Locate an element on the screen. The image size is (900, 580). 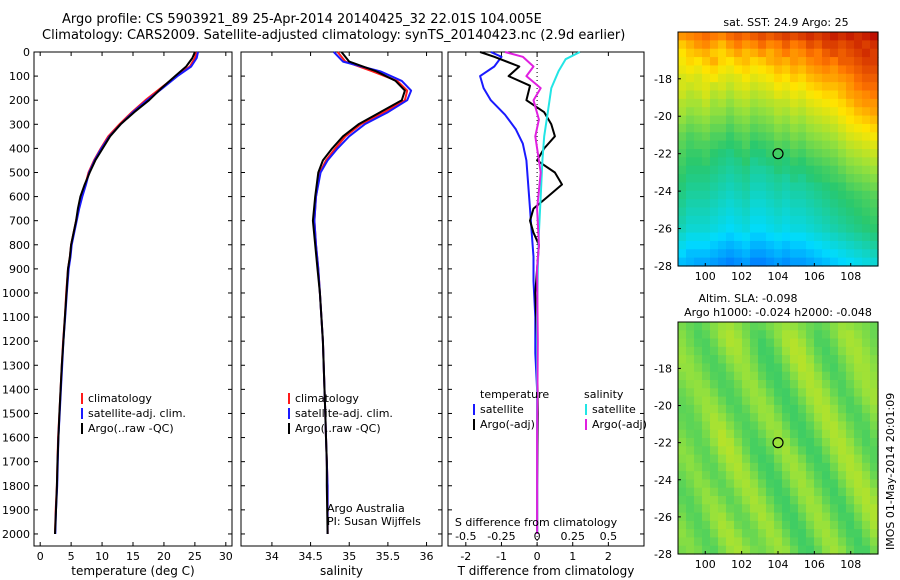
difference-top-axis-label: S difference from climatology is located at coordinates (536, 522).